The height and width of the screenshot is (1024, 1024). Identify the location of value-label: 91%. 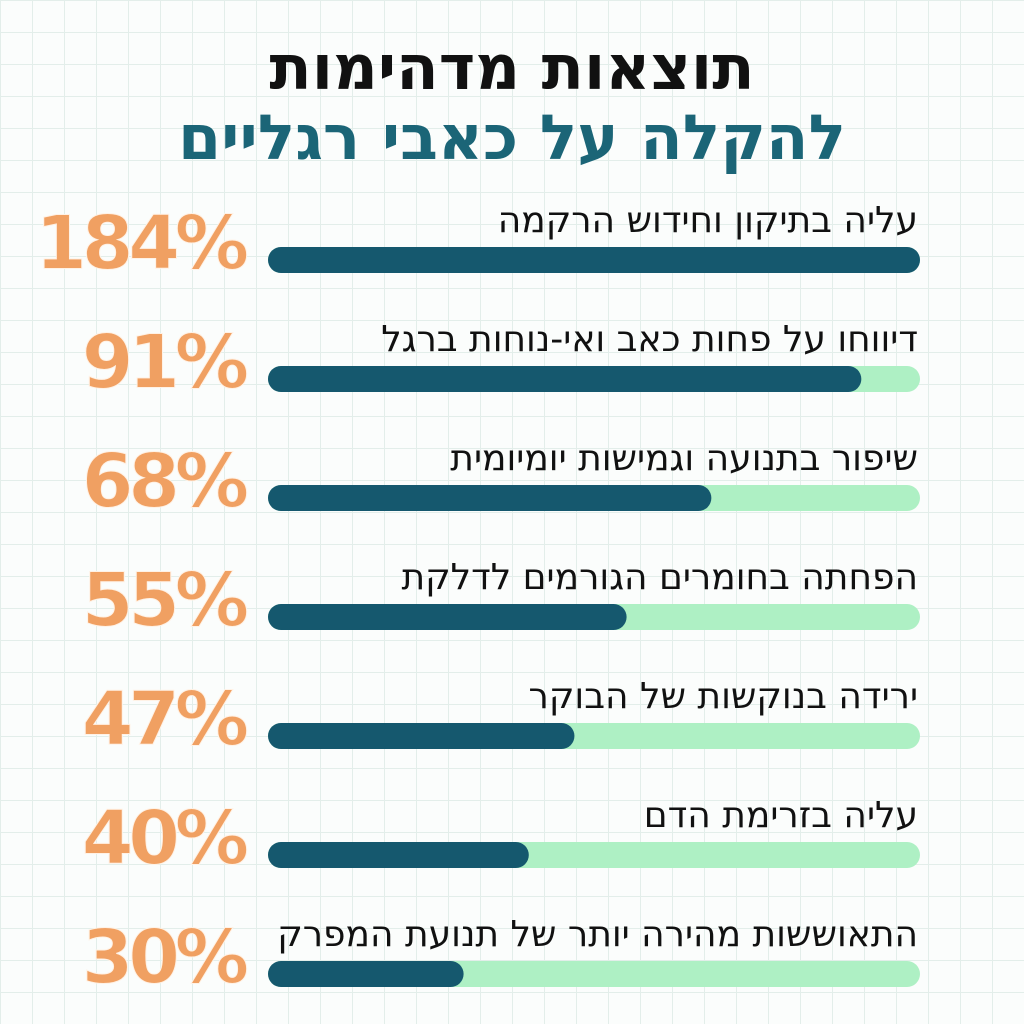
(164, 363).